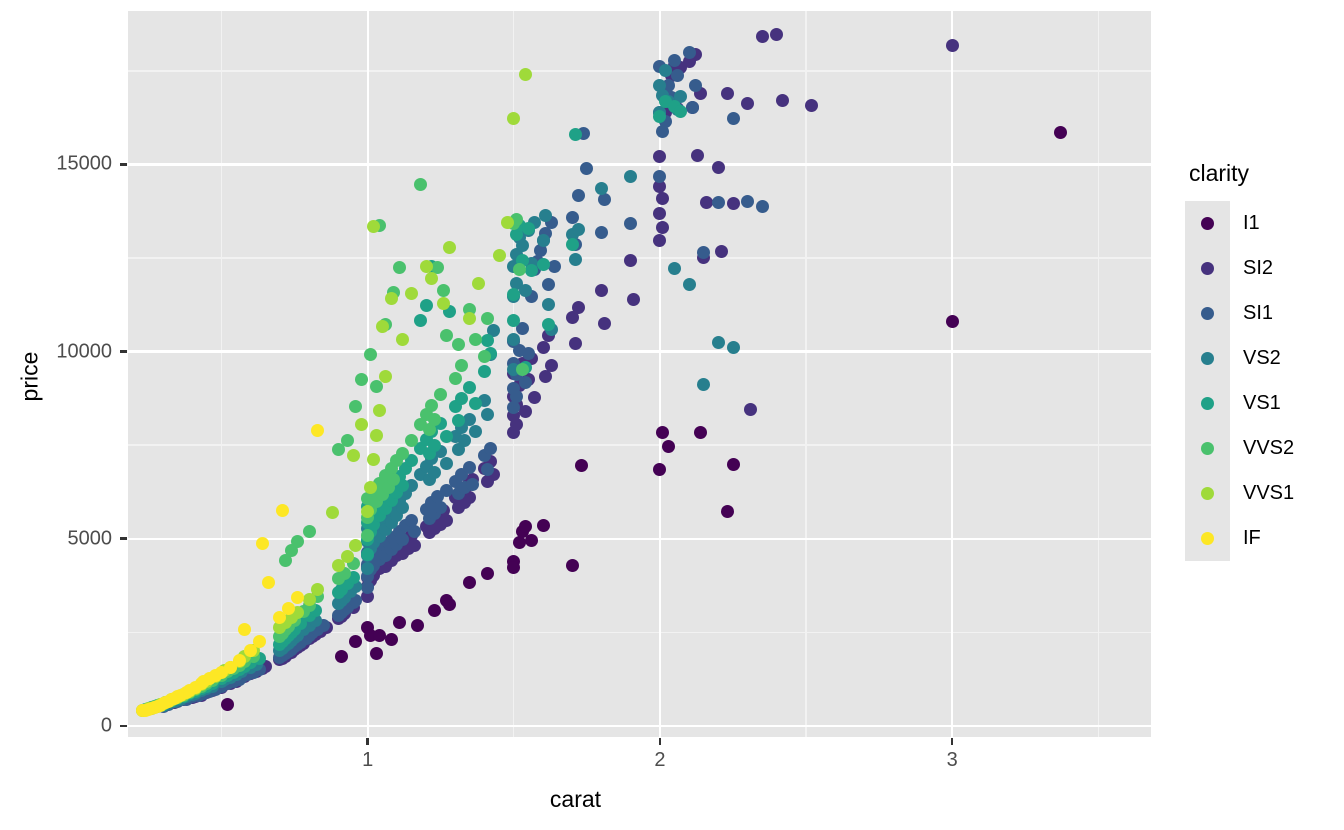  I want to click on legend-item-label: VS2, so click(1262, 358).